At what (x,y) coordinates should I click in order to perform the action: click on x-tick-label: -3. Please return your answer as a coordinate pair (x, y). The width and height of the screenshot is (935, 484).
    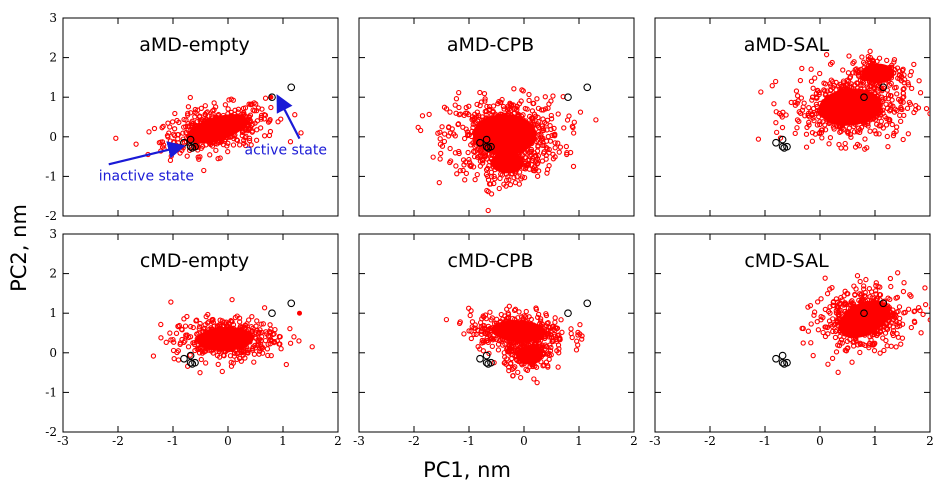
    Looking at the image, I should click on (359, 441).